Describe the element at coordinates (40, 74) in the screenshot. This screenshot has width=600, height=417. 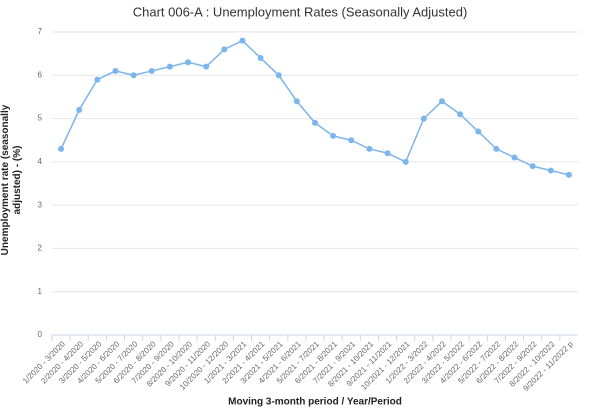
I see `y-tick-label: 6` at that location.